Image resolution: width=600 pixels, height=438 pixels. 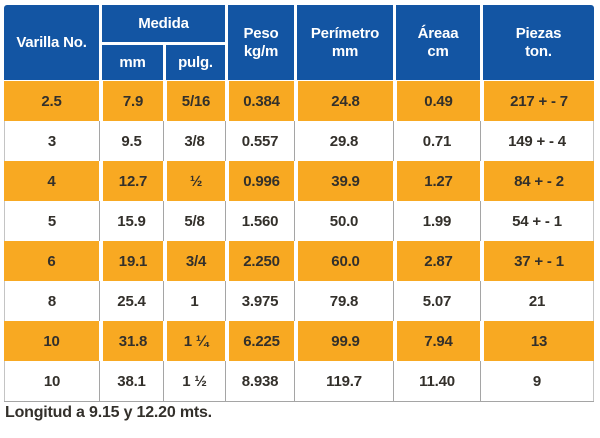 I want to click on cell-pulg: ½, so click(x=194, y=181).